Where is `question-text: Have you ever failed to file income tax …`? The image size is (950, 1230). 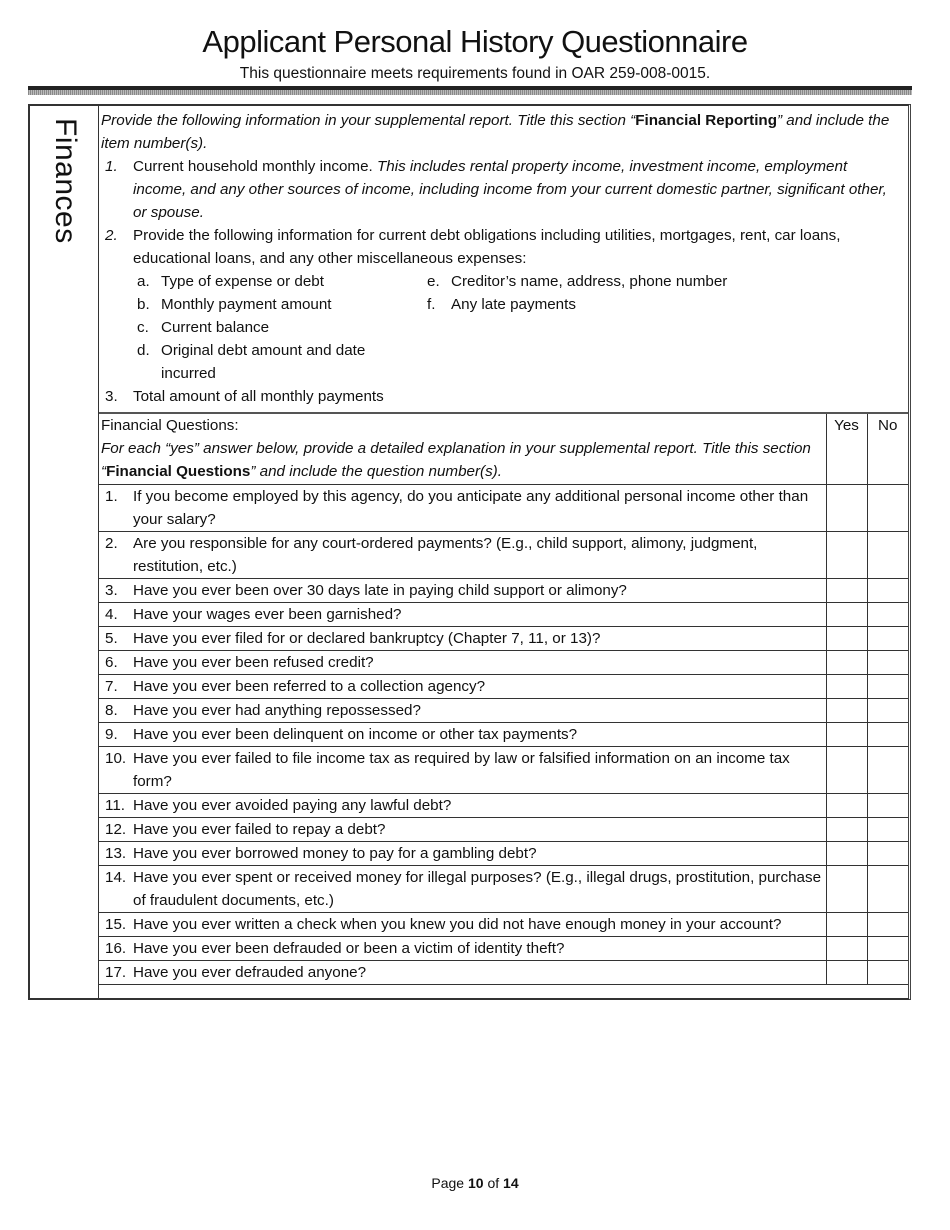 question-text: Have you ever failed to file income tax … is located at coordinates (461, 770).